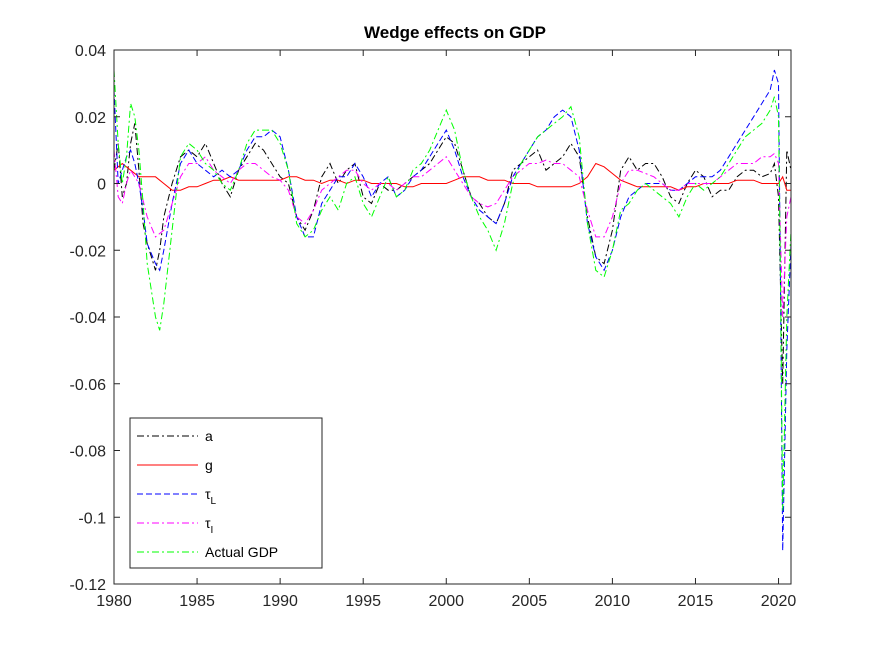 The width and height of the screenshot is (875, 656). What do you see at coordinates (88, 251) in the screenshot?
I see `y-tick-label: -0.02` at bounding box center [88, 251].